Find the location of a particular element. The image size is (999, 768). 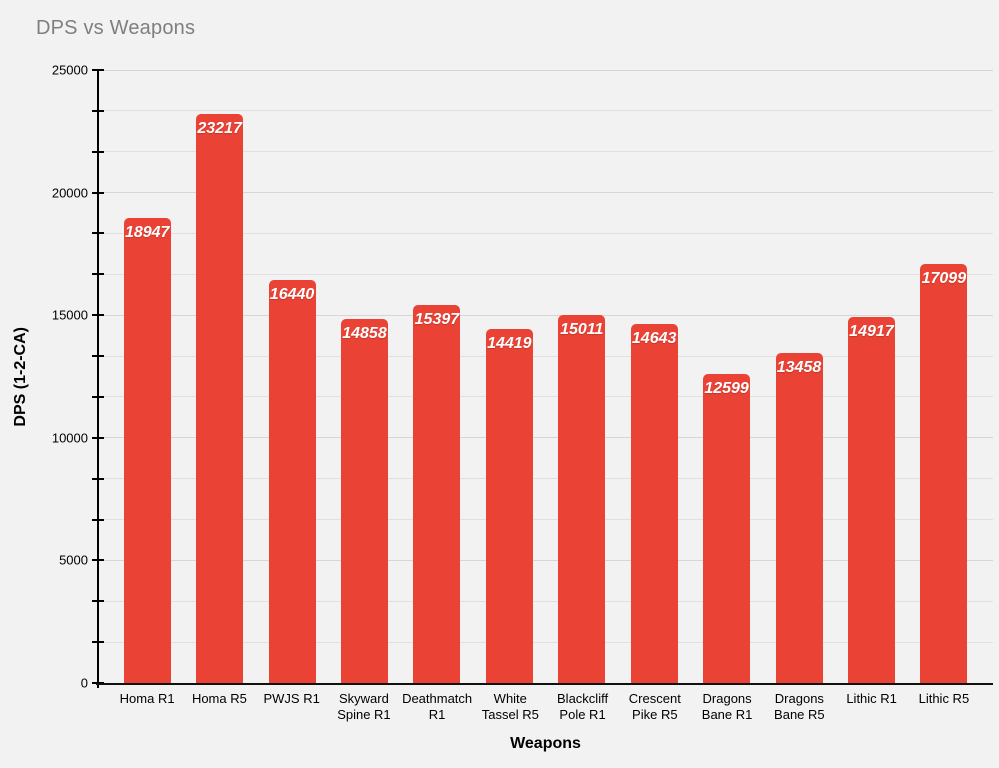

bar-deathmatch-r1: 15397 is located at coordinates (437, 494).